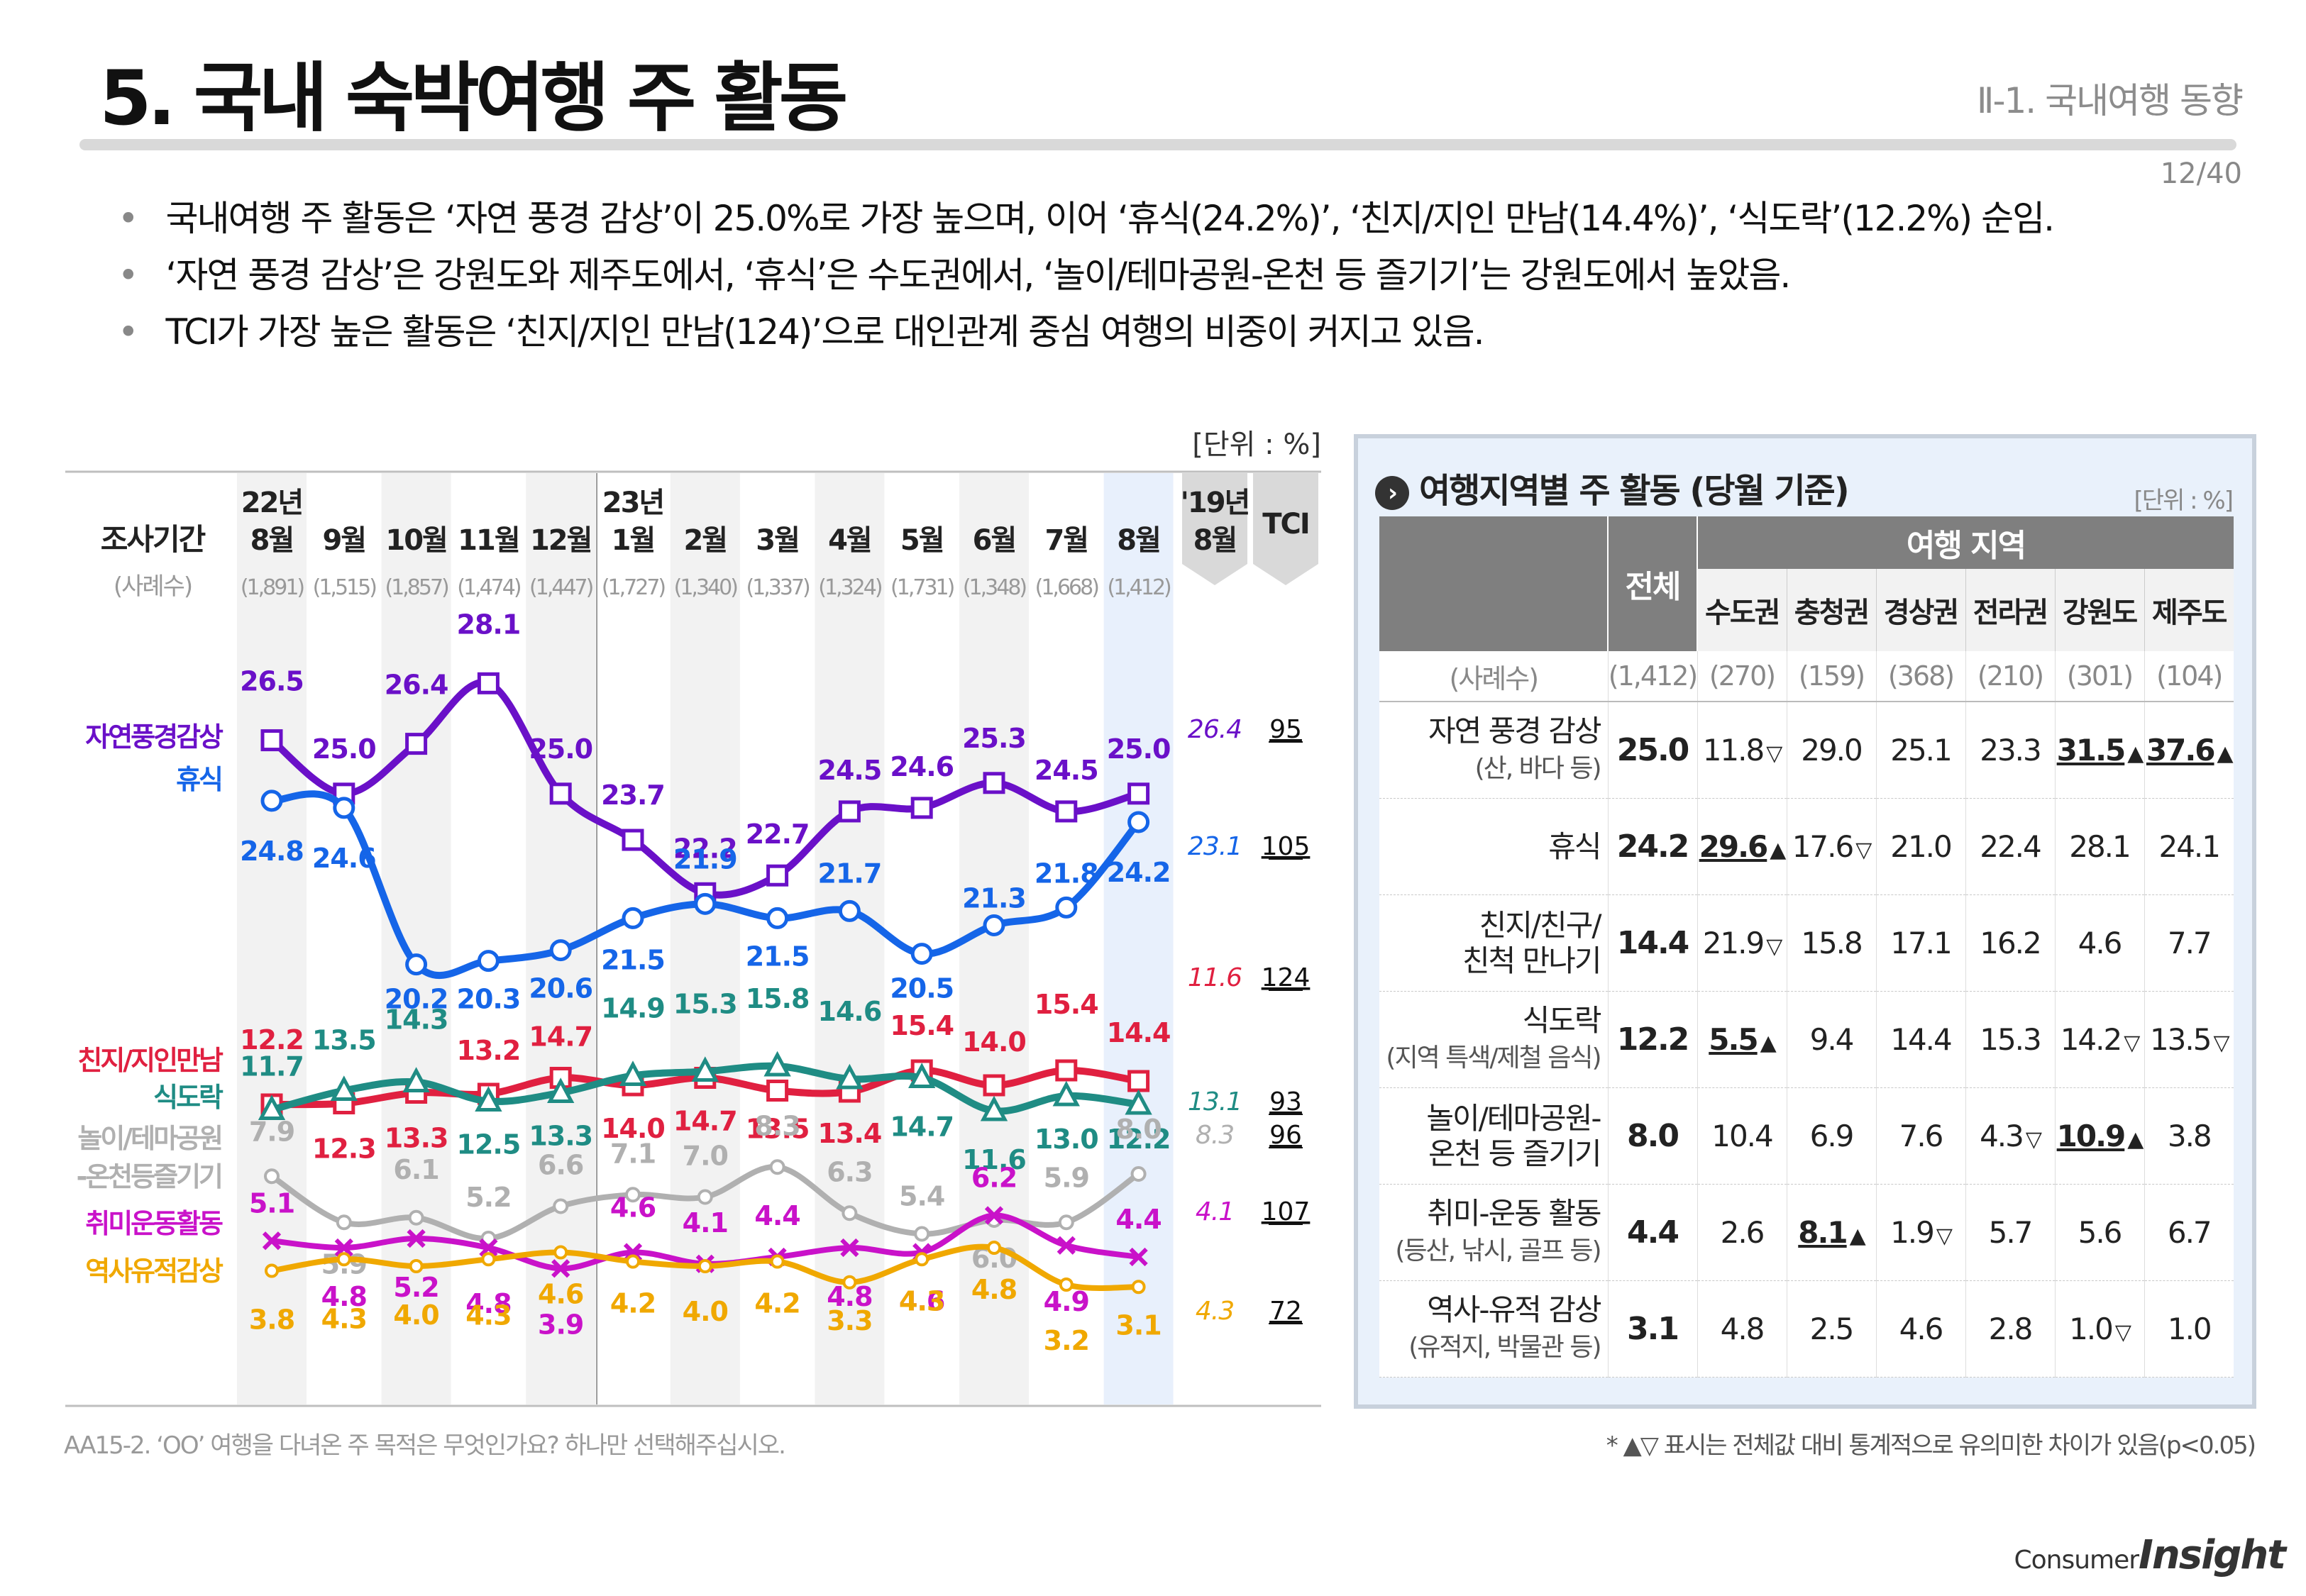  Describe the element at coordinates (1493, 846) in the screenshot. I see `row-label: 휴식` at that location.